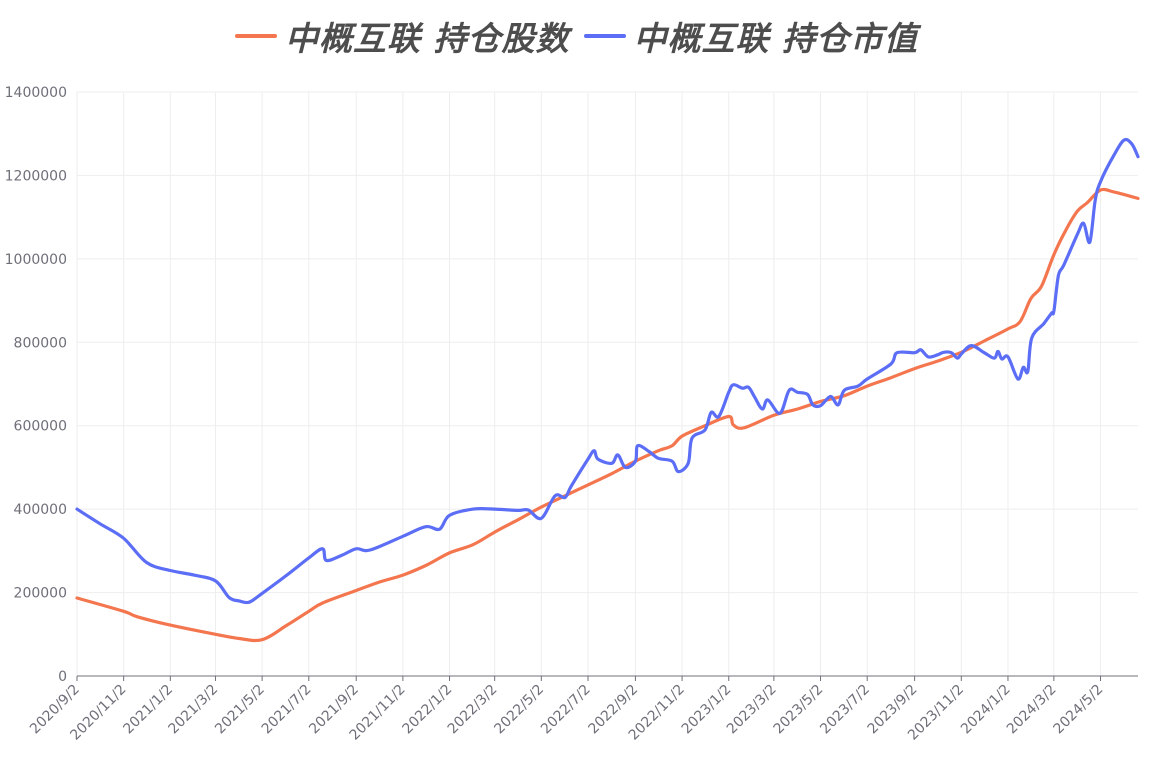  I want to click on x-tick-label: 2022/3/2, so click(473, 710).